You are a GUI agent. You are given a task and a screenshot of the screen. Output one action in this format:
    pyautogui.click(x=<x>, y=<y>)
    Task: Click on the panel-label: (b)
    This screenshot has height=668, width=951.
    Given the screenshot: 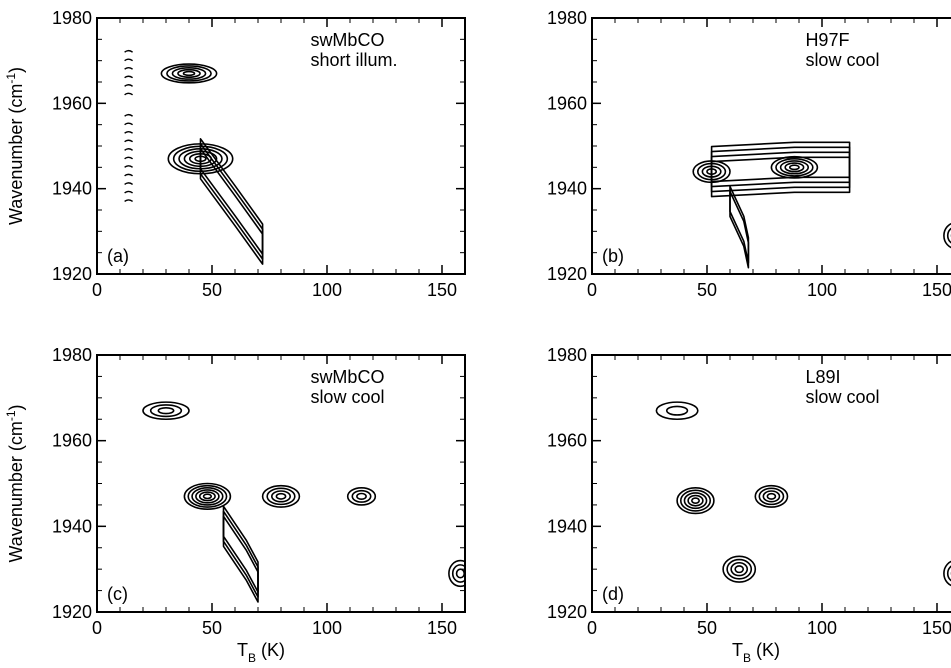 What is the action you would take?
    pyautogui.click(x=613, y=256)
    